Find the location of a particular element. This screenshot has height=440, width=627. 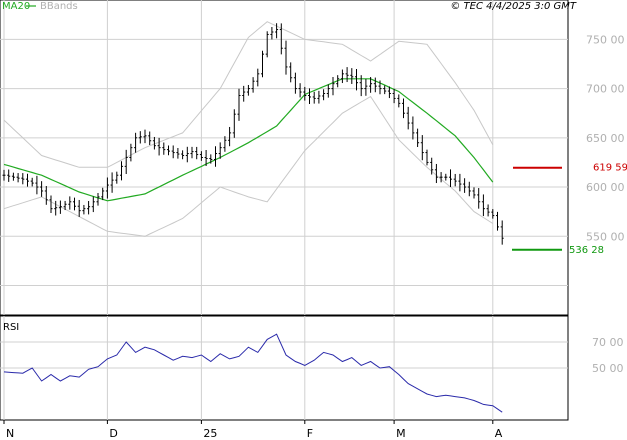

x-tick-label: M is located at coordinates (401, 433).